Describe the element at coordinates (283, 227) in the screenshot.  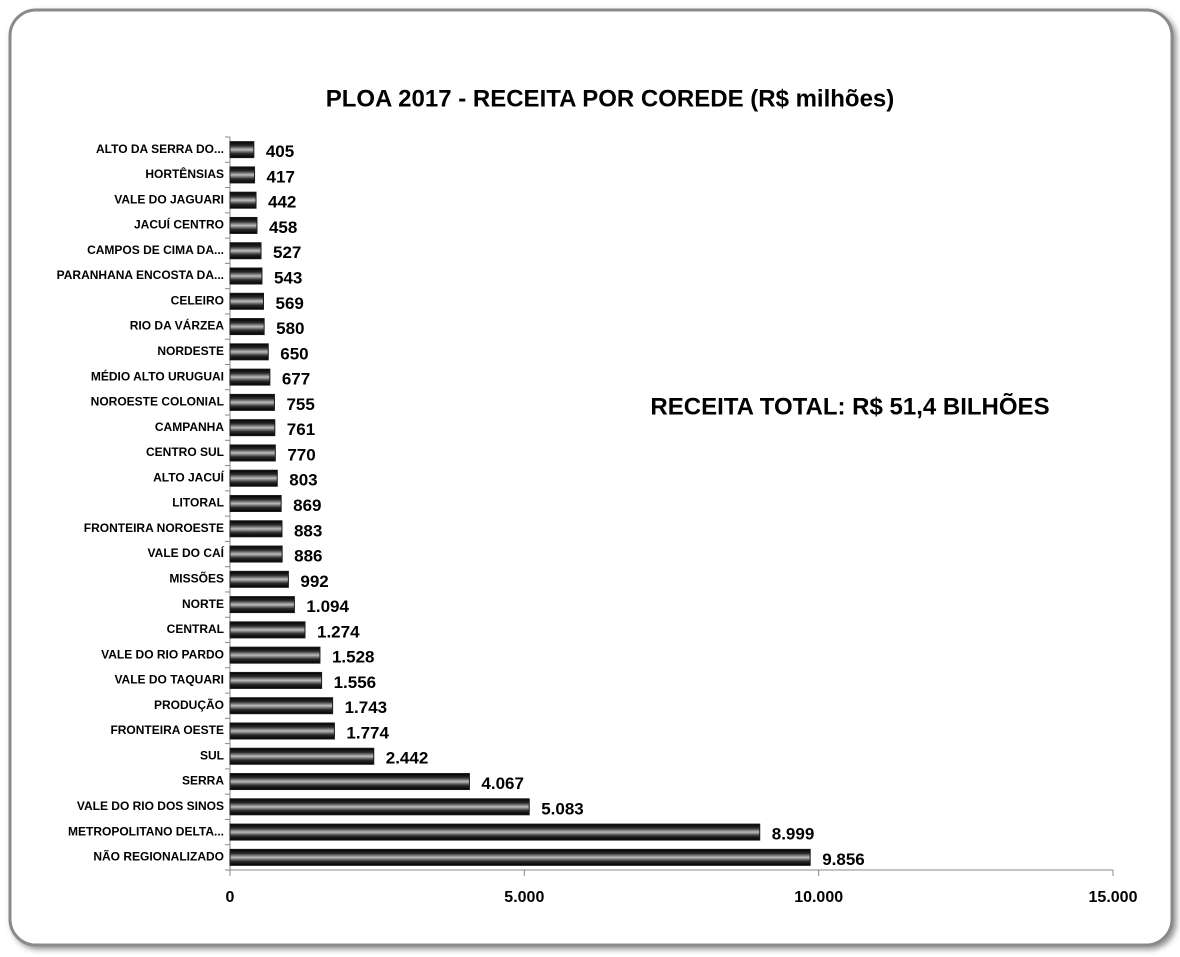
I see `value-label: 458` at that location.